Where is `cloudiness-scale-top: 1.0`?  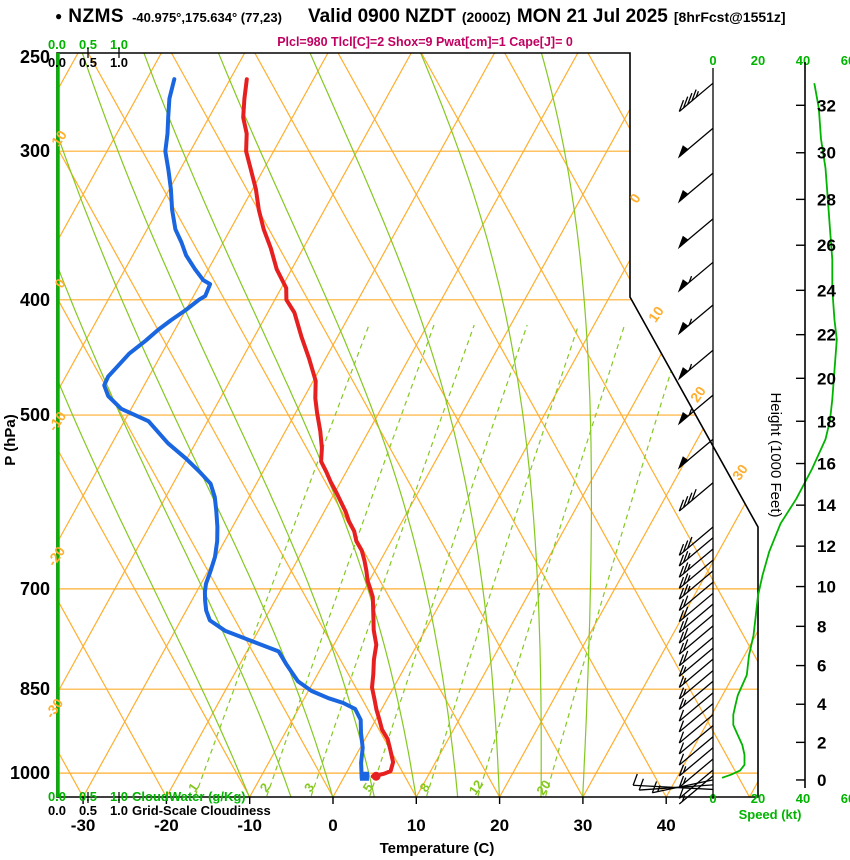 cloudiness-scale-top: 1.0 is located at coordinates (119, 62).